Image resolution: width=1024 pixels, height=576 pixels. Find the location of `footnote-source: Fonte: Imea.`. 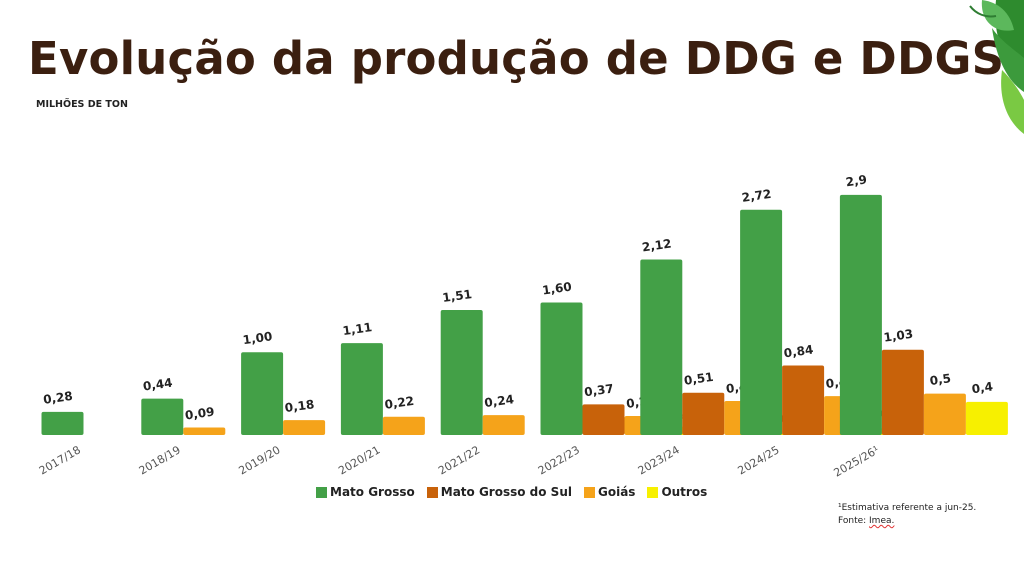

footnote-source: Fonte: Imea. is located at coordinates (907, 521).